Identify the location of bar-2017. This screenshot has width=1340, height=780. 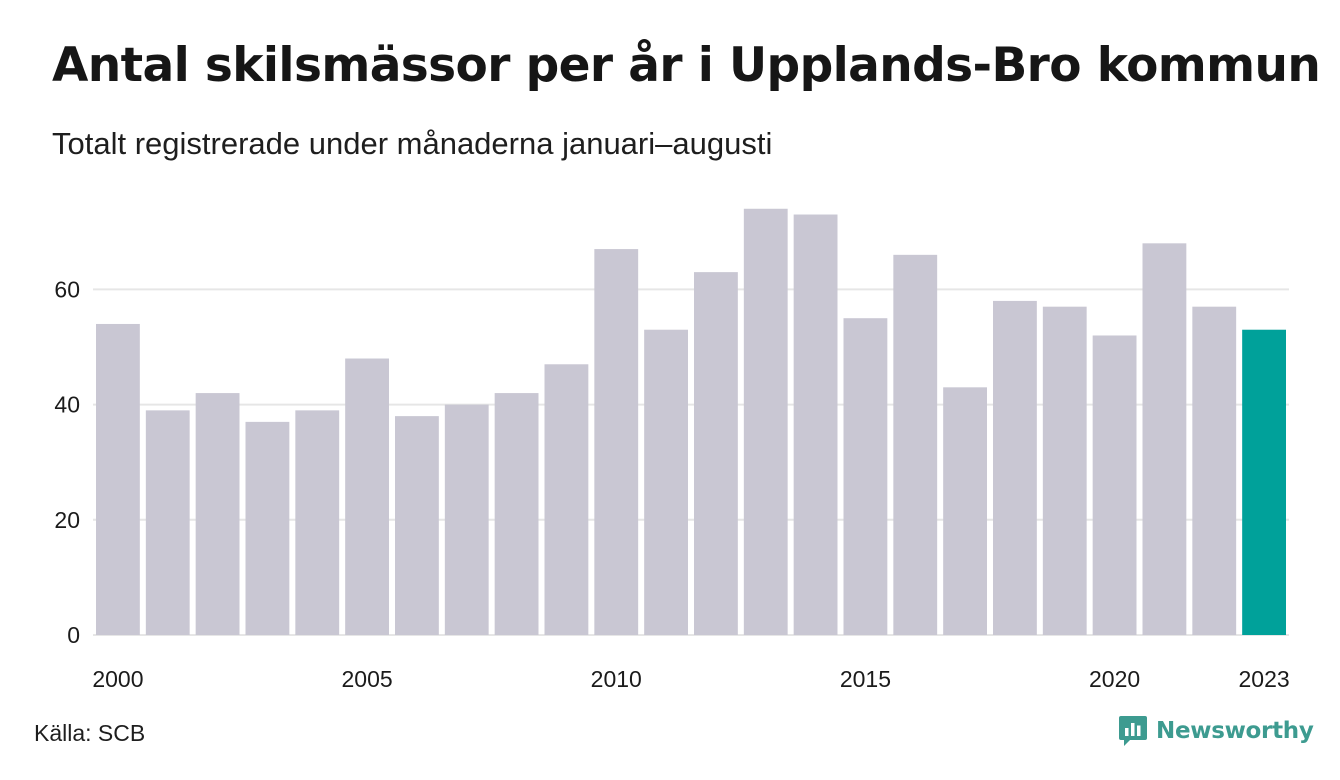
(965, 511).